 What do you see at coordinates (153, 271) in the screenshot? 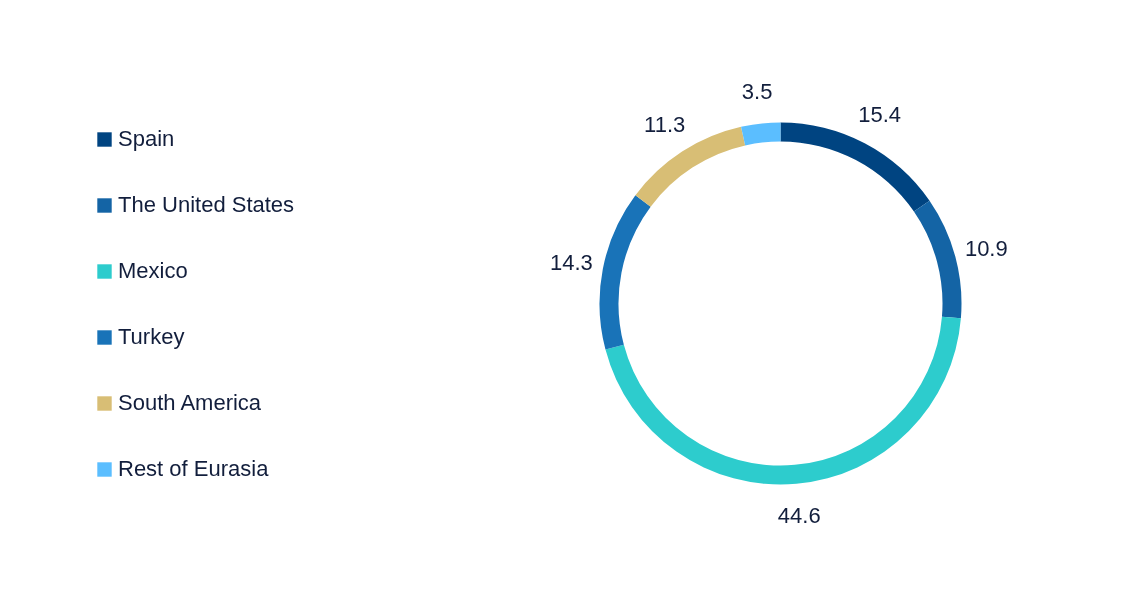
I see `legend-label: Mexico` at bounding box center [153, 271].